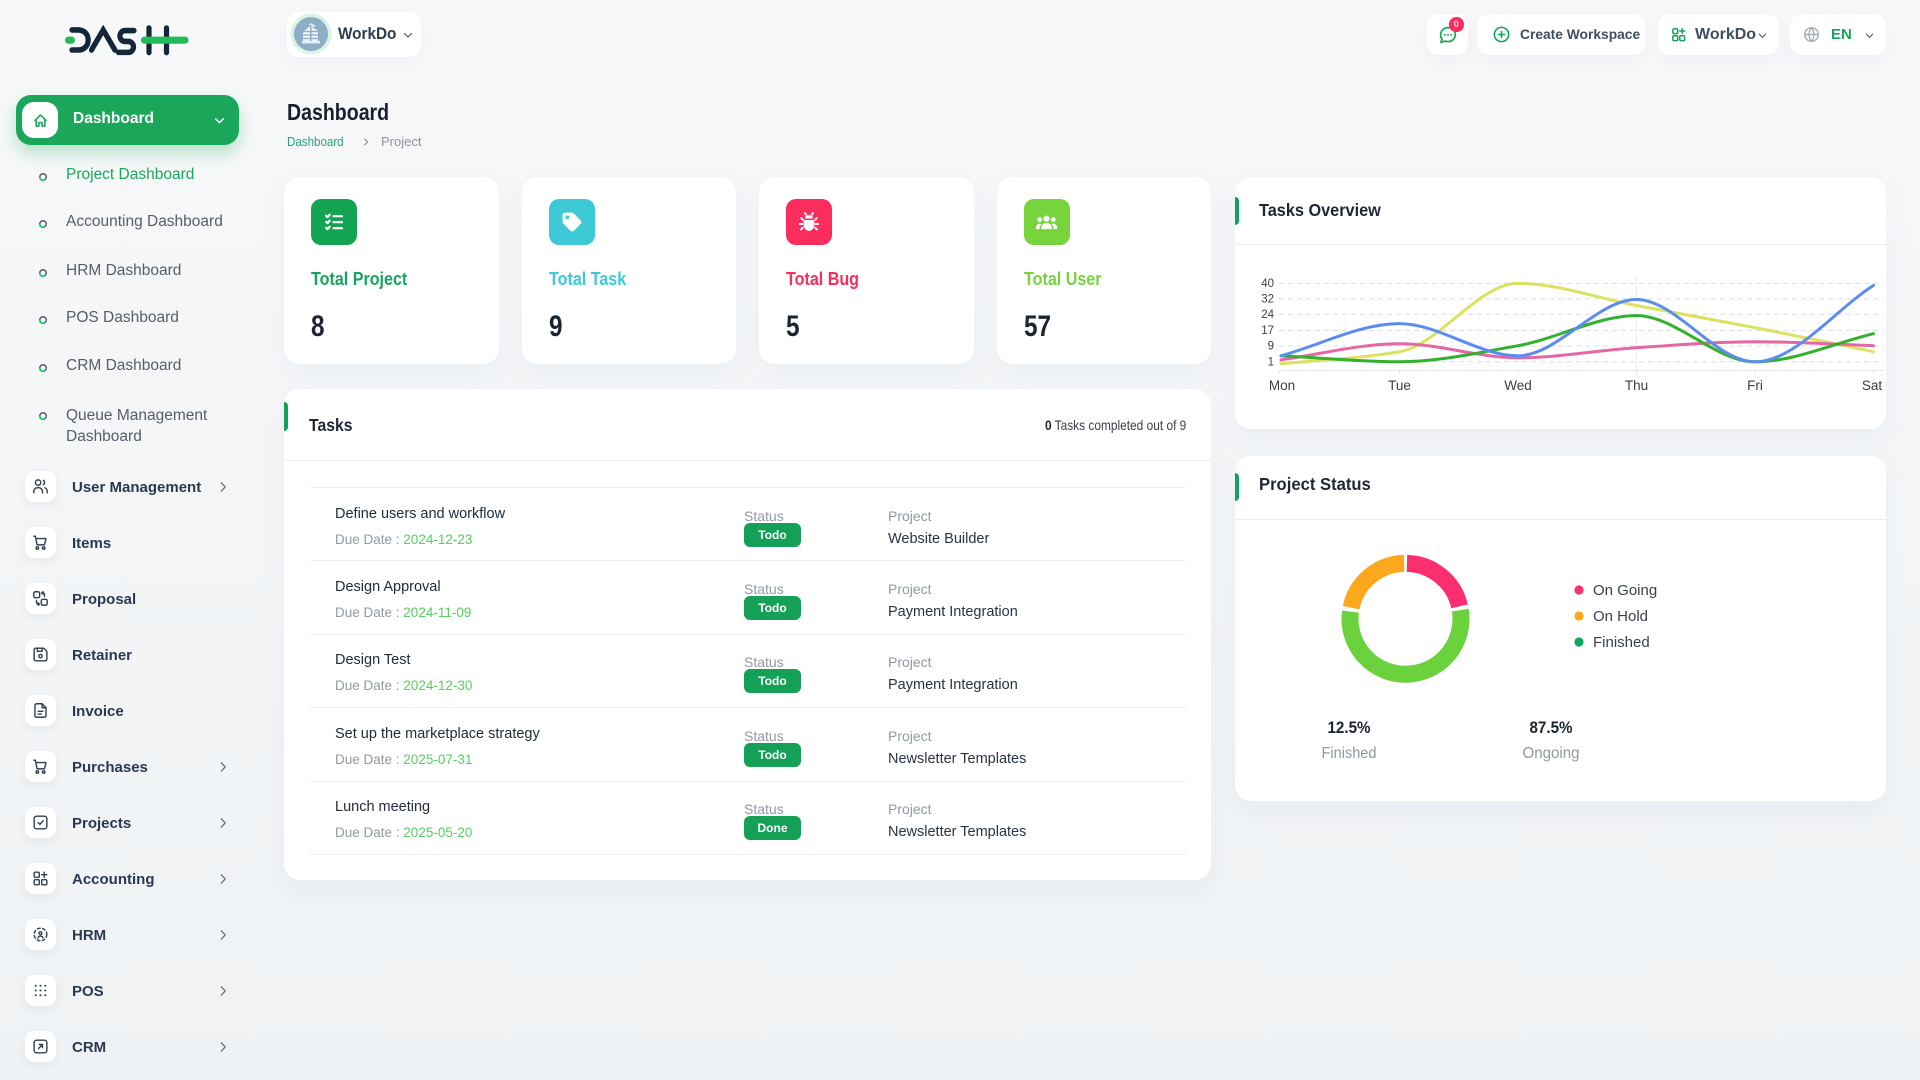 This screenshot has width=1920, height=1080. What do you see at coordinates (1267, 284) in the screenshot?
I see `svg-text: 40` at bounding box center [1267, 284].